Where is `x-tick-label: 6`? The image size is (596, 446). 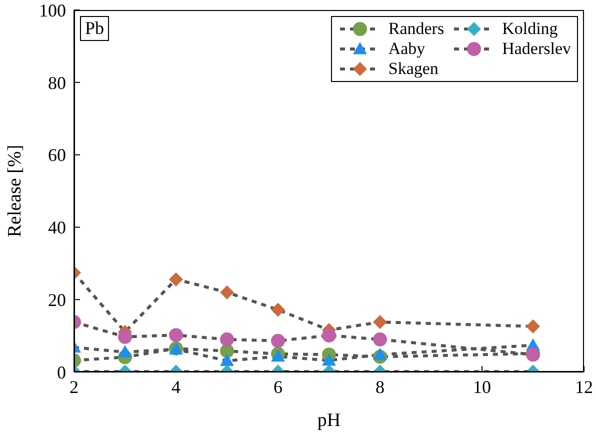 x-tick-label: 6 is located at coordinates (278, 386).